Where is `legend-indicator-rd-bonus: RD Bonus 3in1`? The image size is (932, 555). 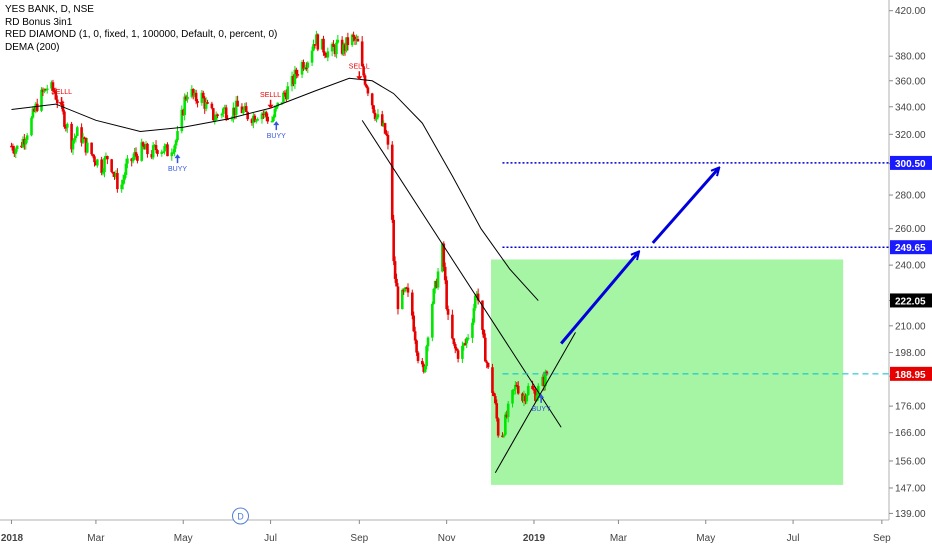 legend-indicator-rd-bonus: RD Bonus 3in1 is located at coordinates (39, 22).